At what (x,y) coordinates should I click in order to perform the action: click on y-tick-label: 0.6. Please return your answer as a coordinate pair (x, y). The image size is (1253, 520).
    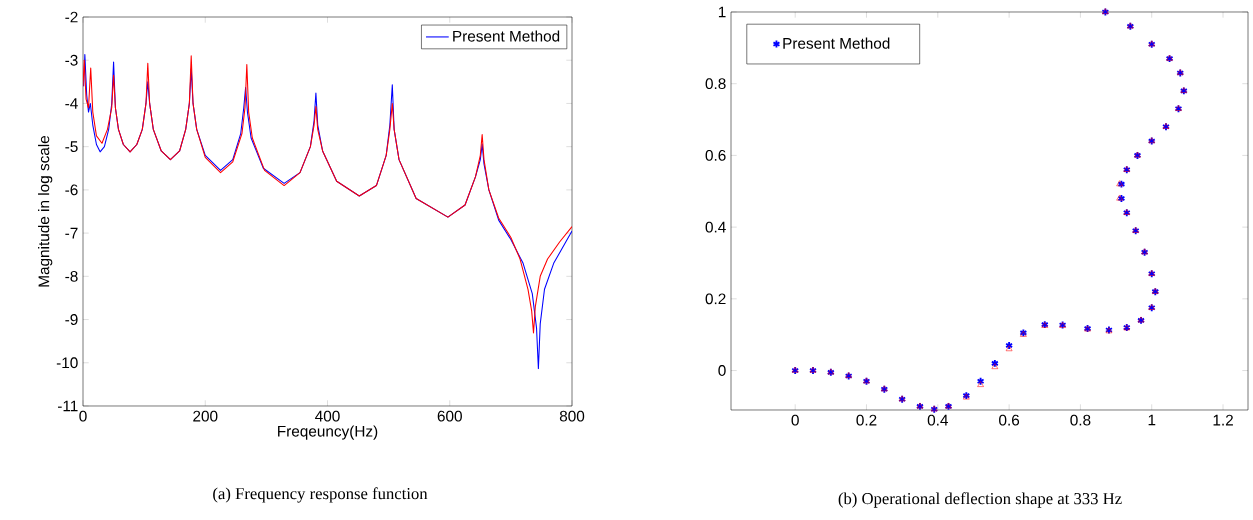
    Looking at the image, I should click on (715, 155).